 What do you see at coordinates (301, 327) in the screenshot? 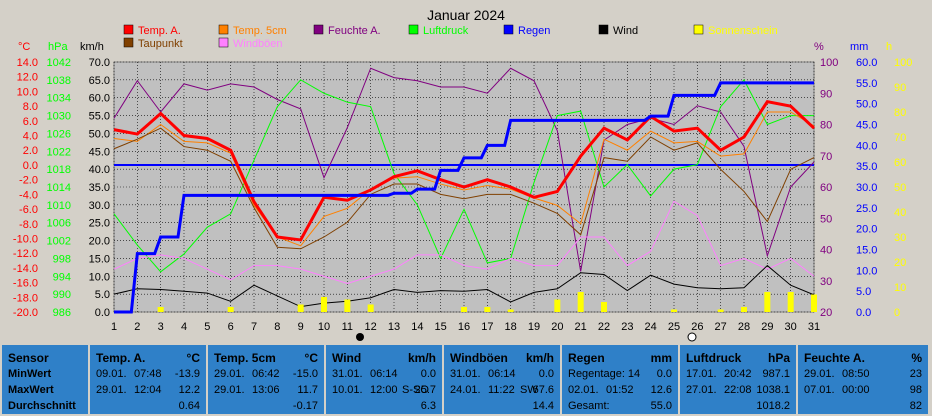
I see `x-tick-label: 9` at bounding box center [301, 327].